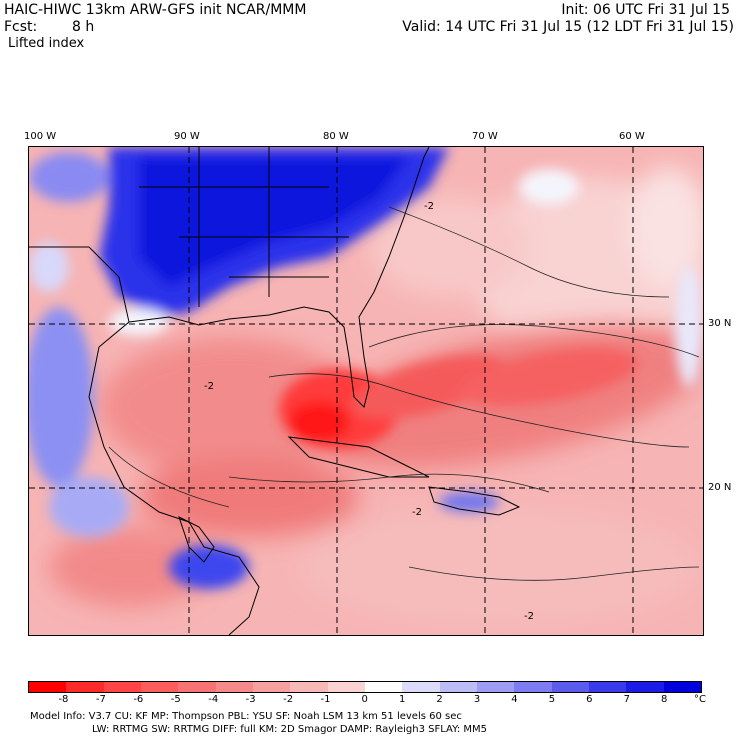 The height and width of the screenshot is (740, 740). Describe the element at coordinates (21, 27) in the screenshot. I see `forecast-label: Fcst:` at that location.